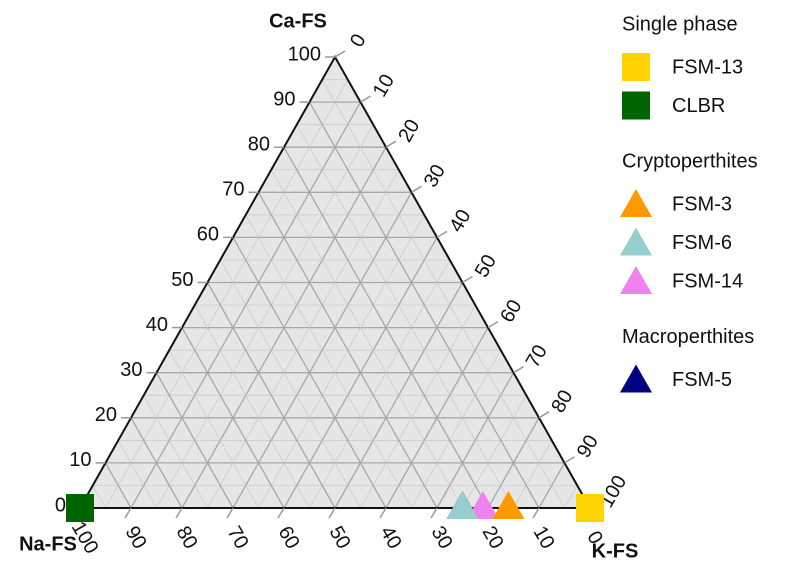  Describe the element at coordinates (690, 161) in the screenshot. I see `legend-group-title: Cryptoperthites` at that location.